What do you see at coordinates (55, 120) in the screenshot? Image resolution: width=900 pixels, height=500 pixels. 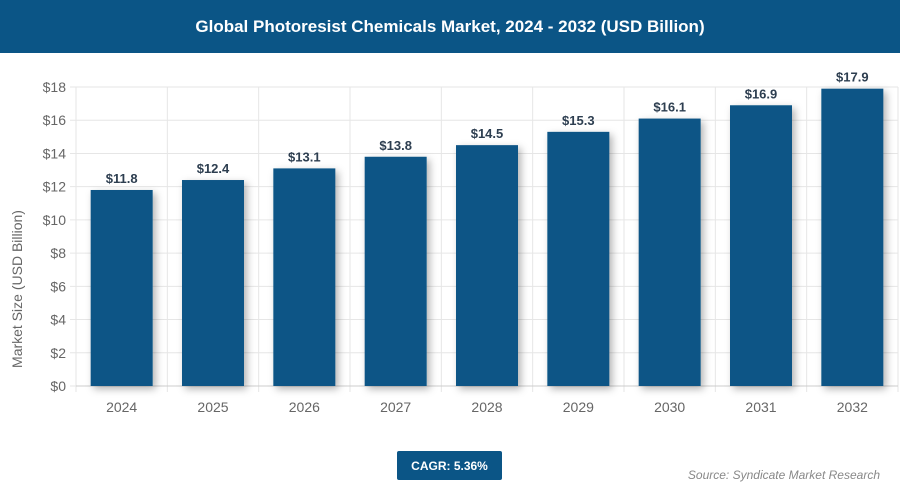 I see `y-tick-label: $16` at bounding box center [55, 120].